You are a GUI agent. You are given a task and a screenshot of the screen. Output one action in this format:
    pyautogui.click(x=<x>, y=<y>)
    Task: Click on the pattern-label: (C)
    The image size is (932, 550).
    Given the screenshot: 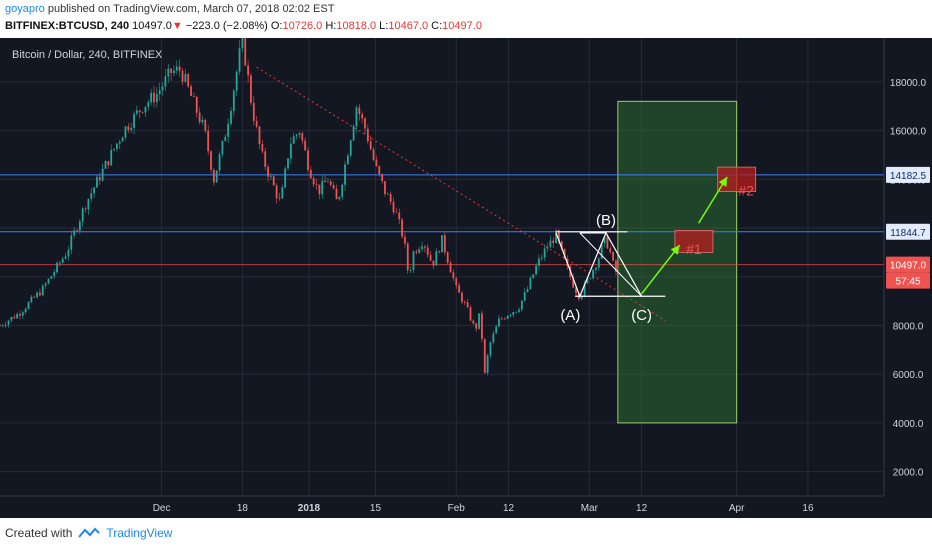 What is the action you would take?
    pyautogui.click(x=641, y=315)
    